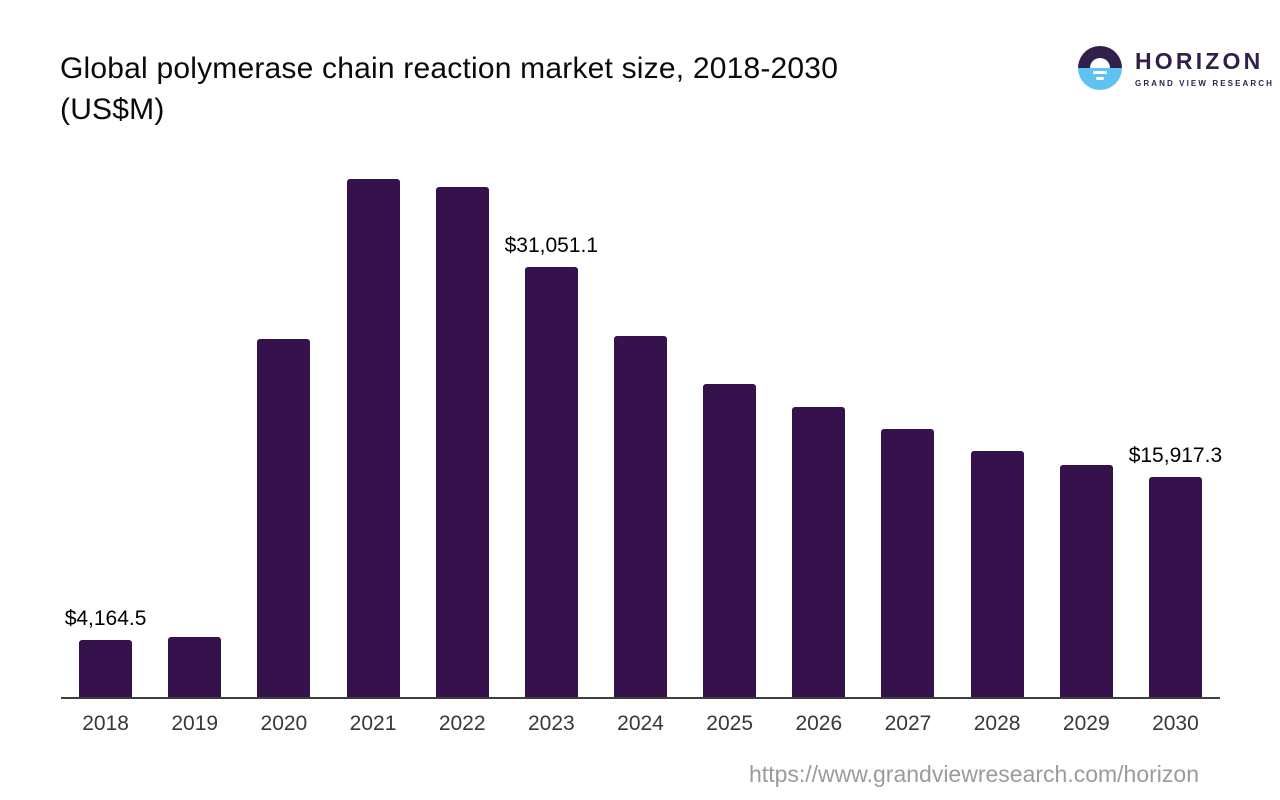 This screenshot has height=800, width=1280. What do you see at coordinates (284, 723) in the screenshot?
I see `x-tick-2020: 2020` at bounding box center [284, 723].